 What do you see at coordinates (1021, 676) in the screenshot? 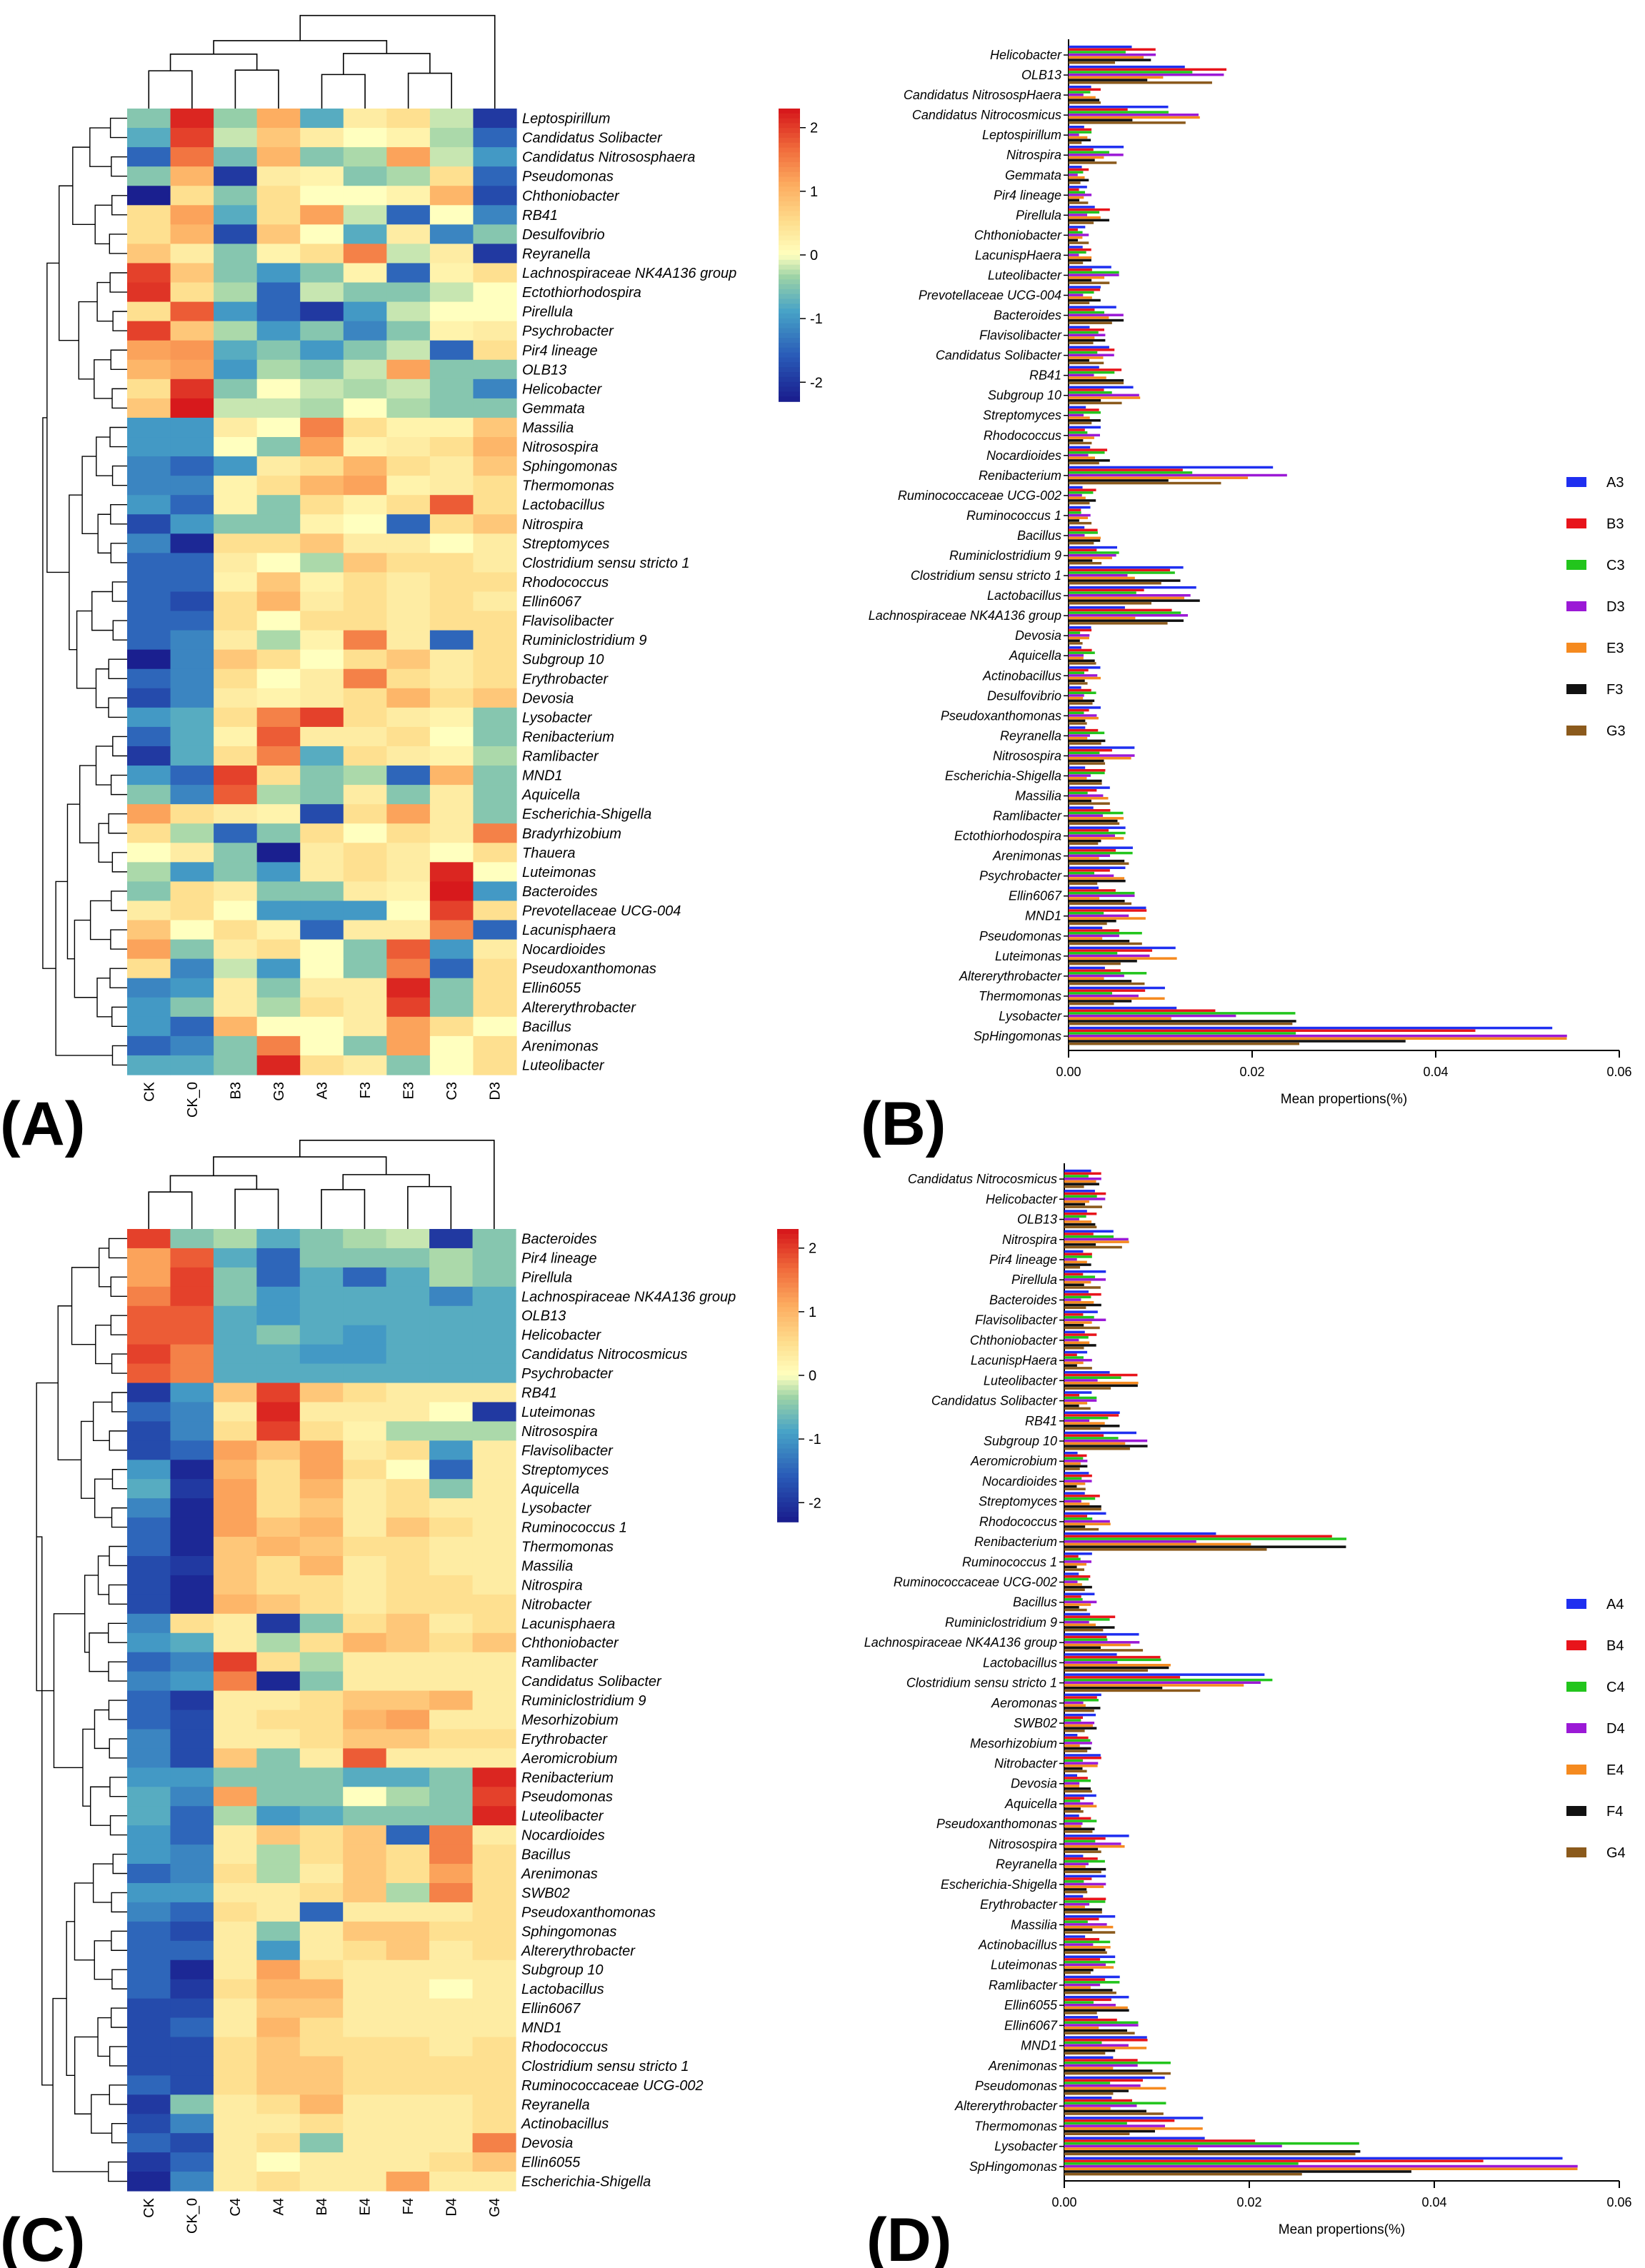
I see `category-label: Actinobacillus` at bounding box center [1021, 676].